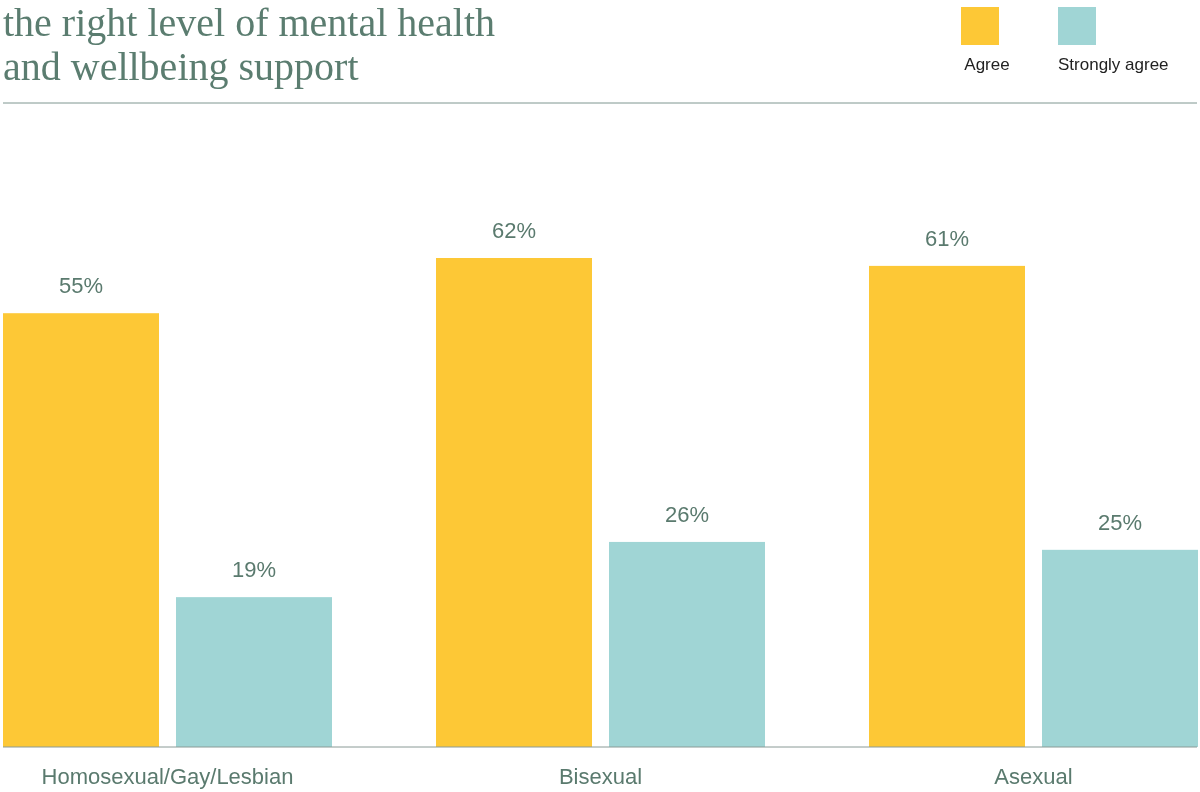 This screenshot has width=1200, height=792. Describe the element at coordinates (987, 64) in the screenshot. I see `legend-label: Agree` at that location.